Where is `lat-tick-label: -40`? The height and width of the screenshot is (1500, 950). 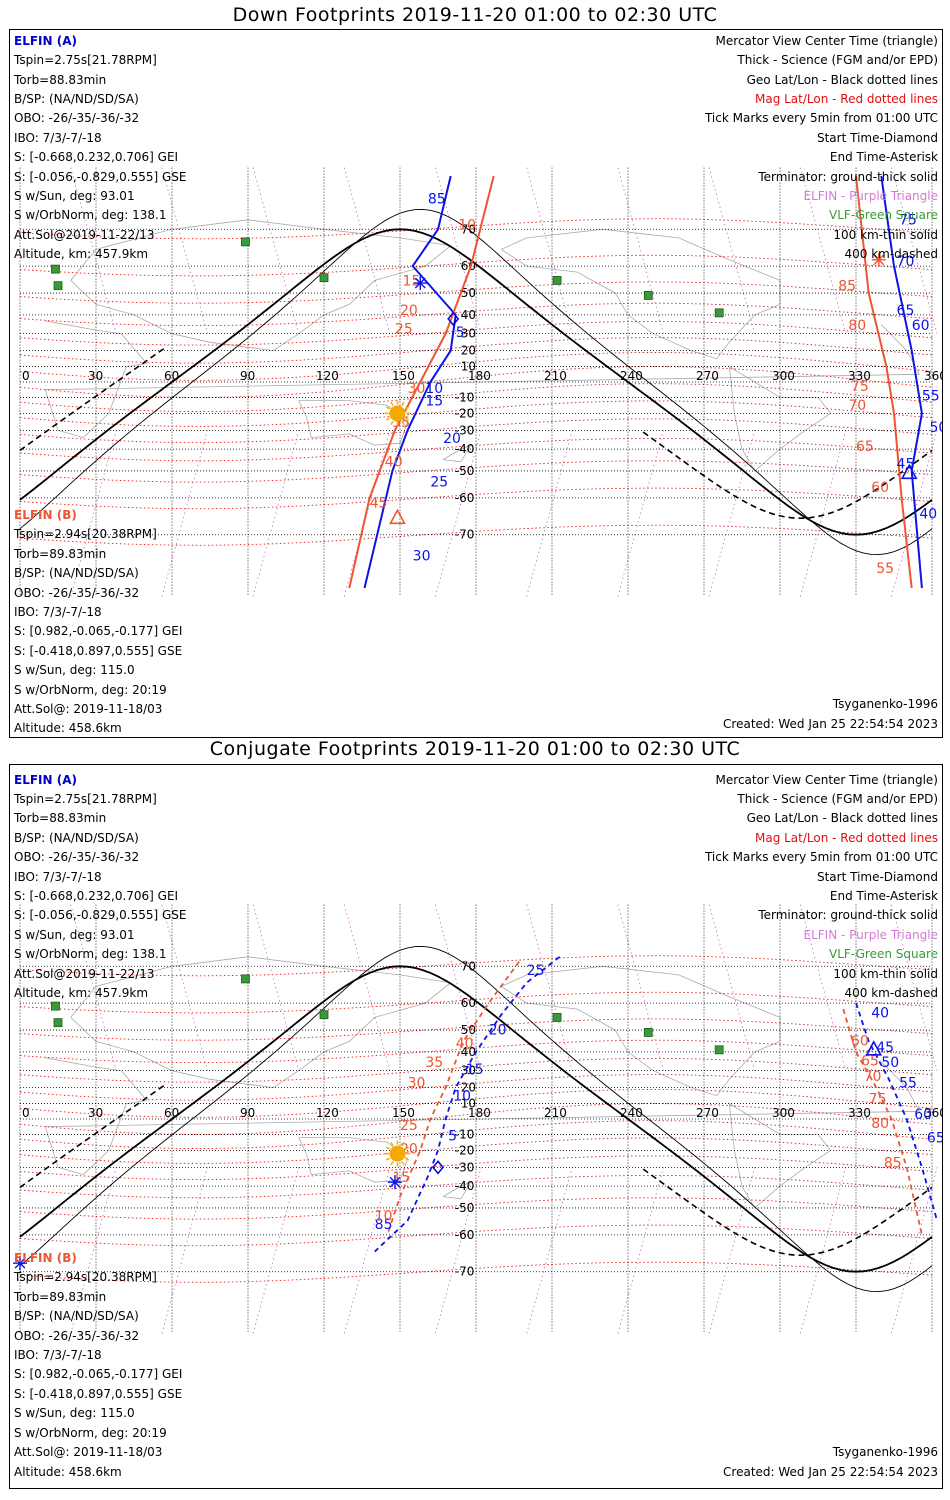
lat-tick-label: -40 is located at coordinates (465, 1186).